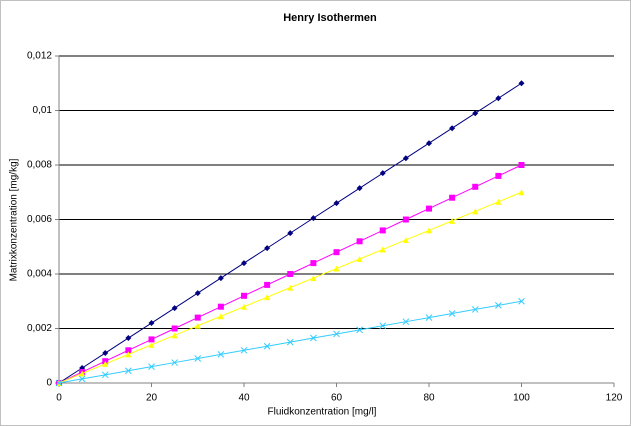 The height and width of the screenshot is (426, 631). Describe the element at coordinates (14, 219) in the screenshot. I see `y-axis-label: Matrixkonzentration [mg/kg]` at that location.